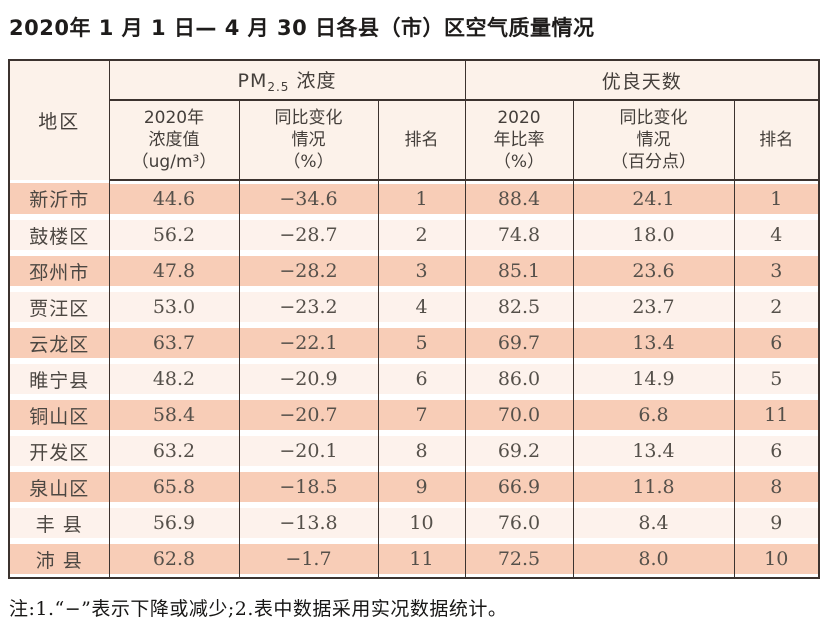 This screenshot has width=825, height=620. Describe the element at coordinates (308, 415) in the screenshot. I see `pm25-change-cell: −20.7` at that location.